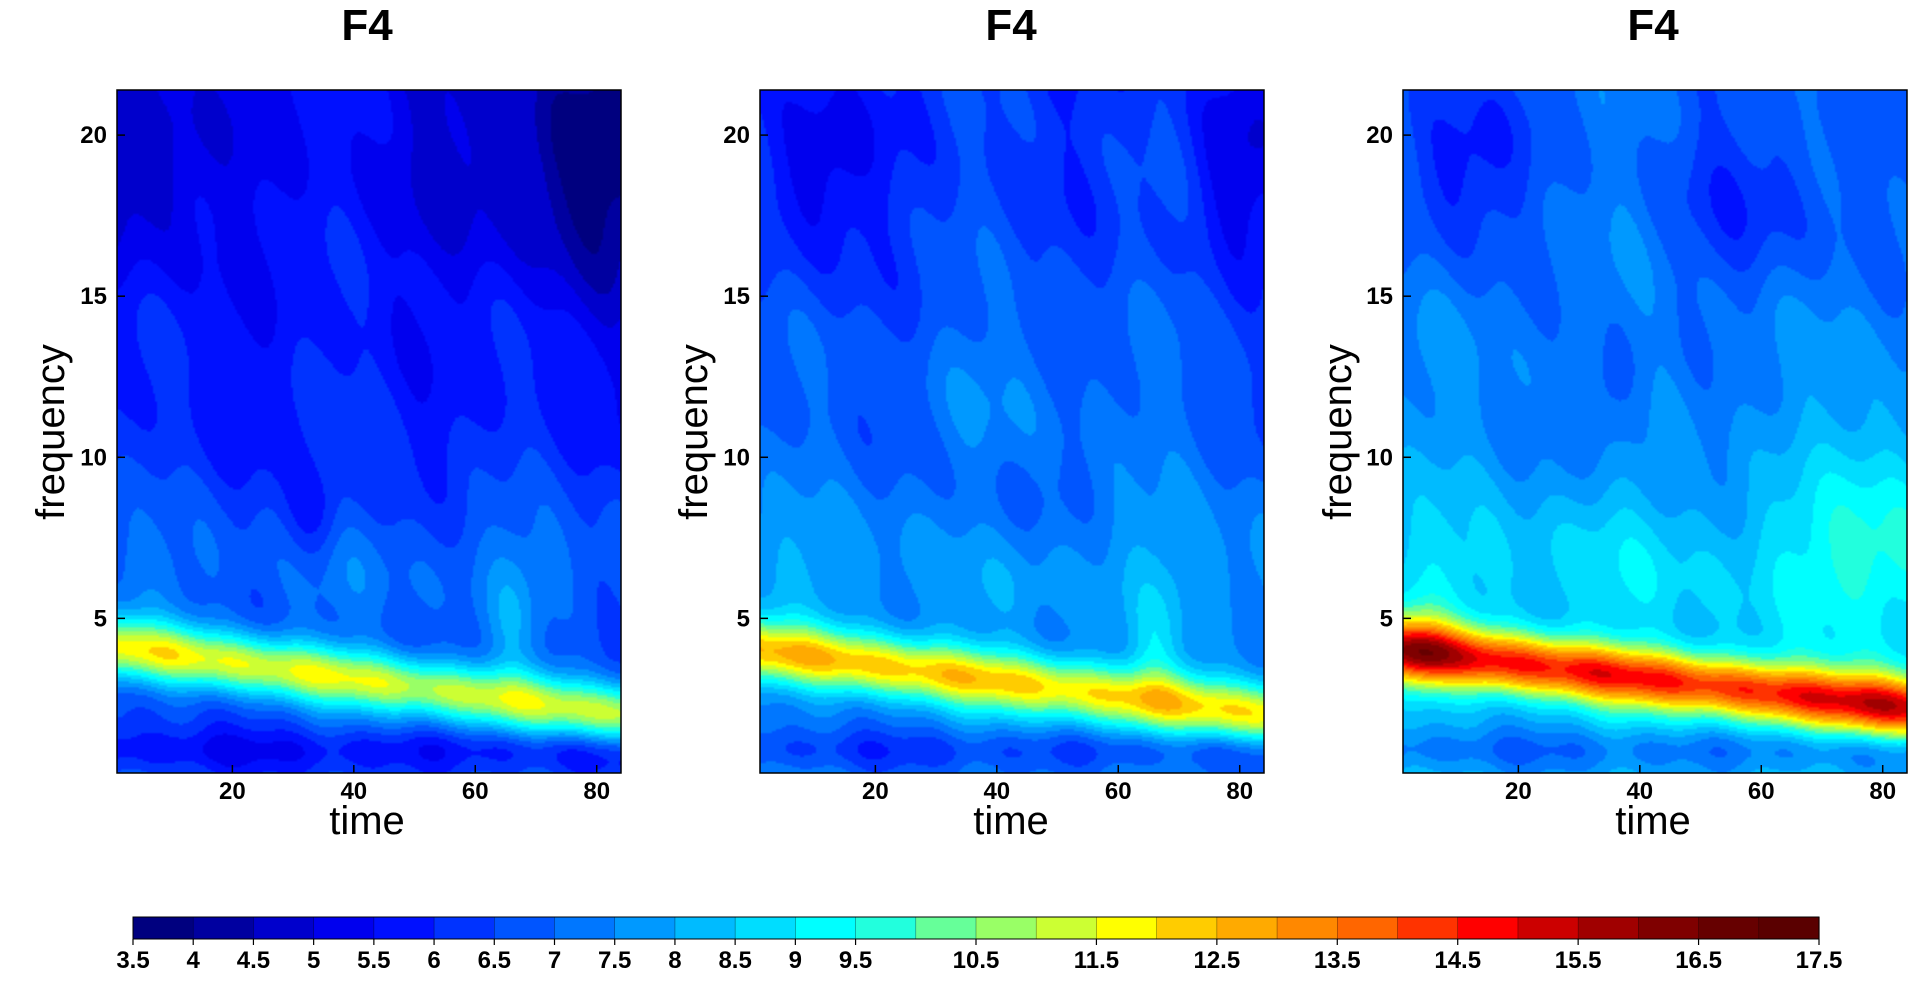 The width and height of the screenshot is (1920, 1002). I want to click on colorbar-tick-label: 15.5, so click(1578, 960).